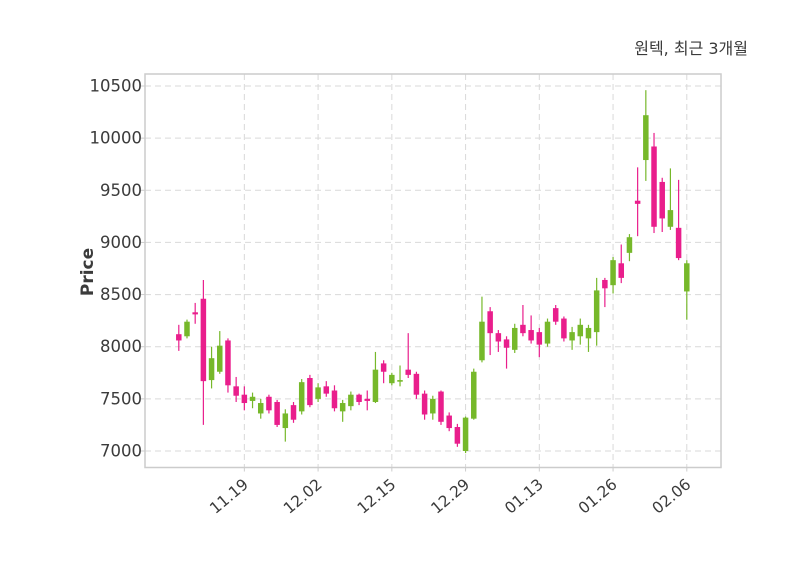 This screenshot has width=800, height=575. I want to click on candle-48-body, so click(572, 336).